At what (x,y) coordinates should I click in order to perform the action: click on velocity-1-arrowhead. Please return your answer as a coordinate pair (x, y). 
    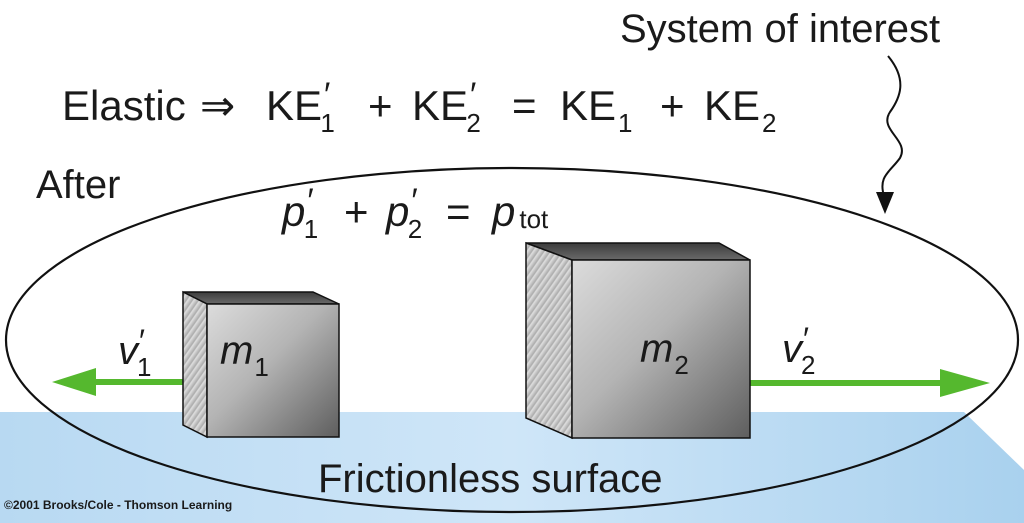
    Looking at the image, I should click on (74, 382).